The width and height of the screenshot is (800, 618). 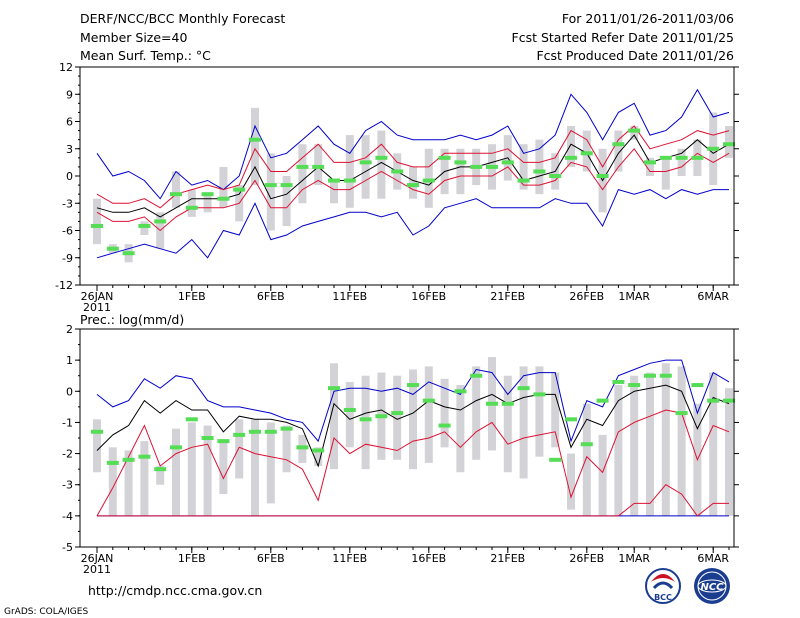 I want to click on y-tick-label-0: -5, so click(x=67, y=547).